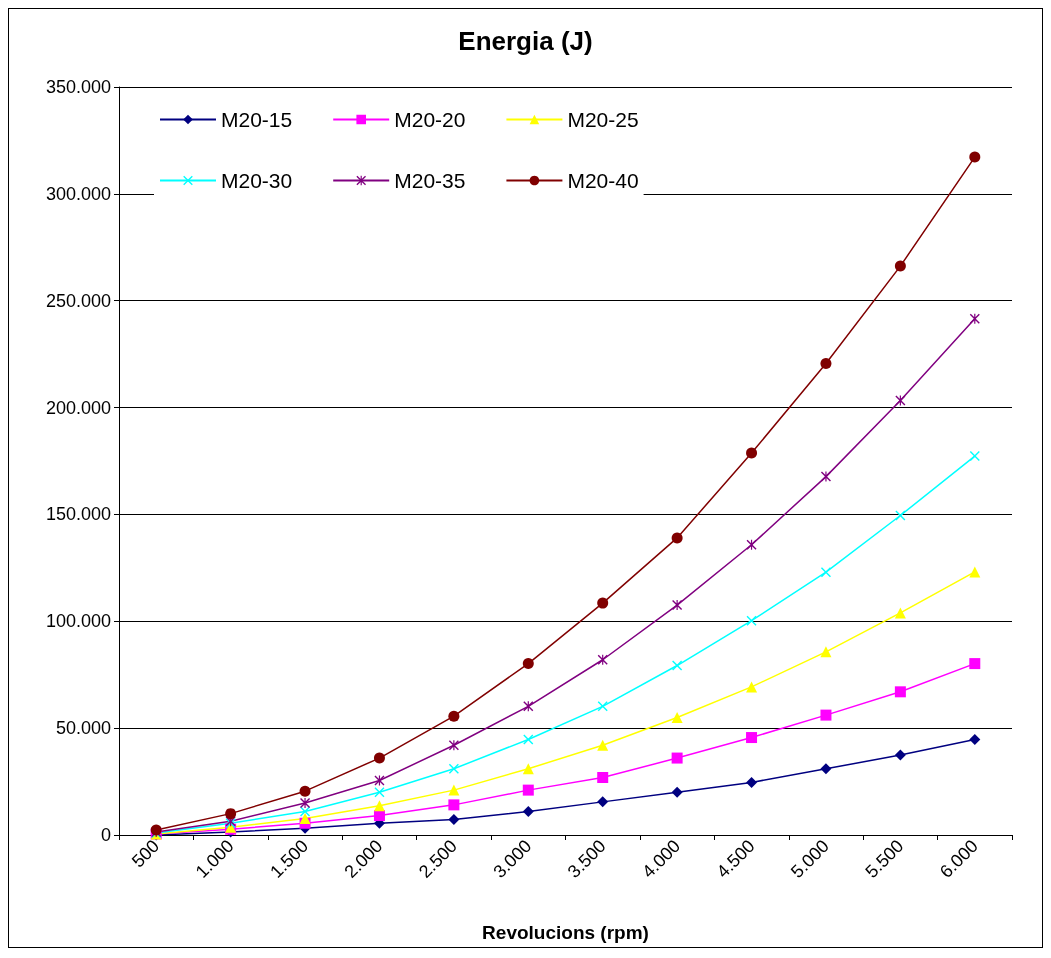  What do you see at coordinates (83, 728) in the screenshot?
I see `y-tick-label: 50.000` at bounding box center [83, 728].